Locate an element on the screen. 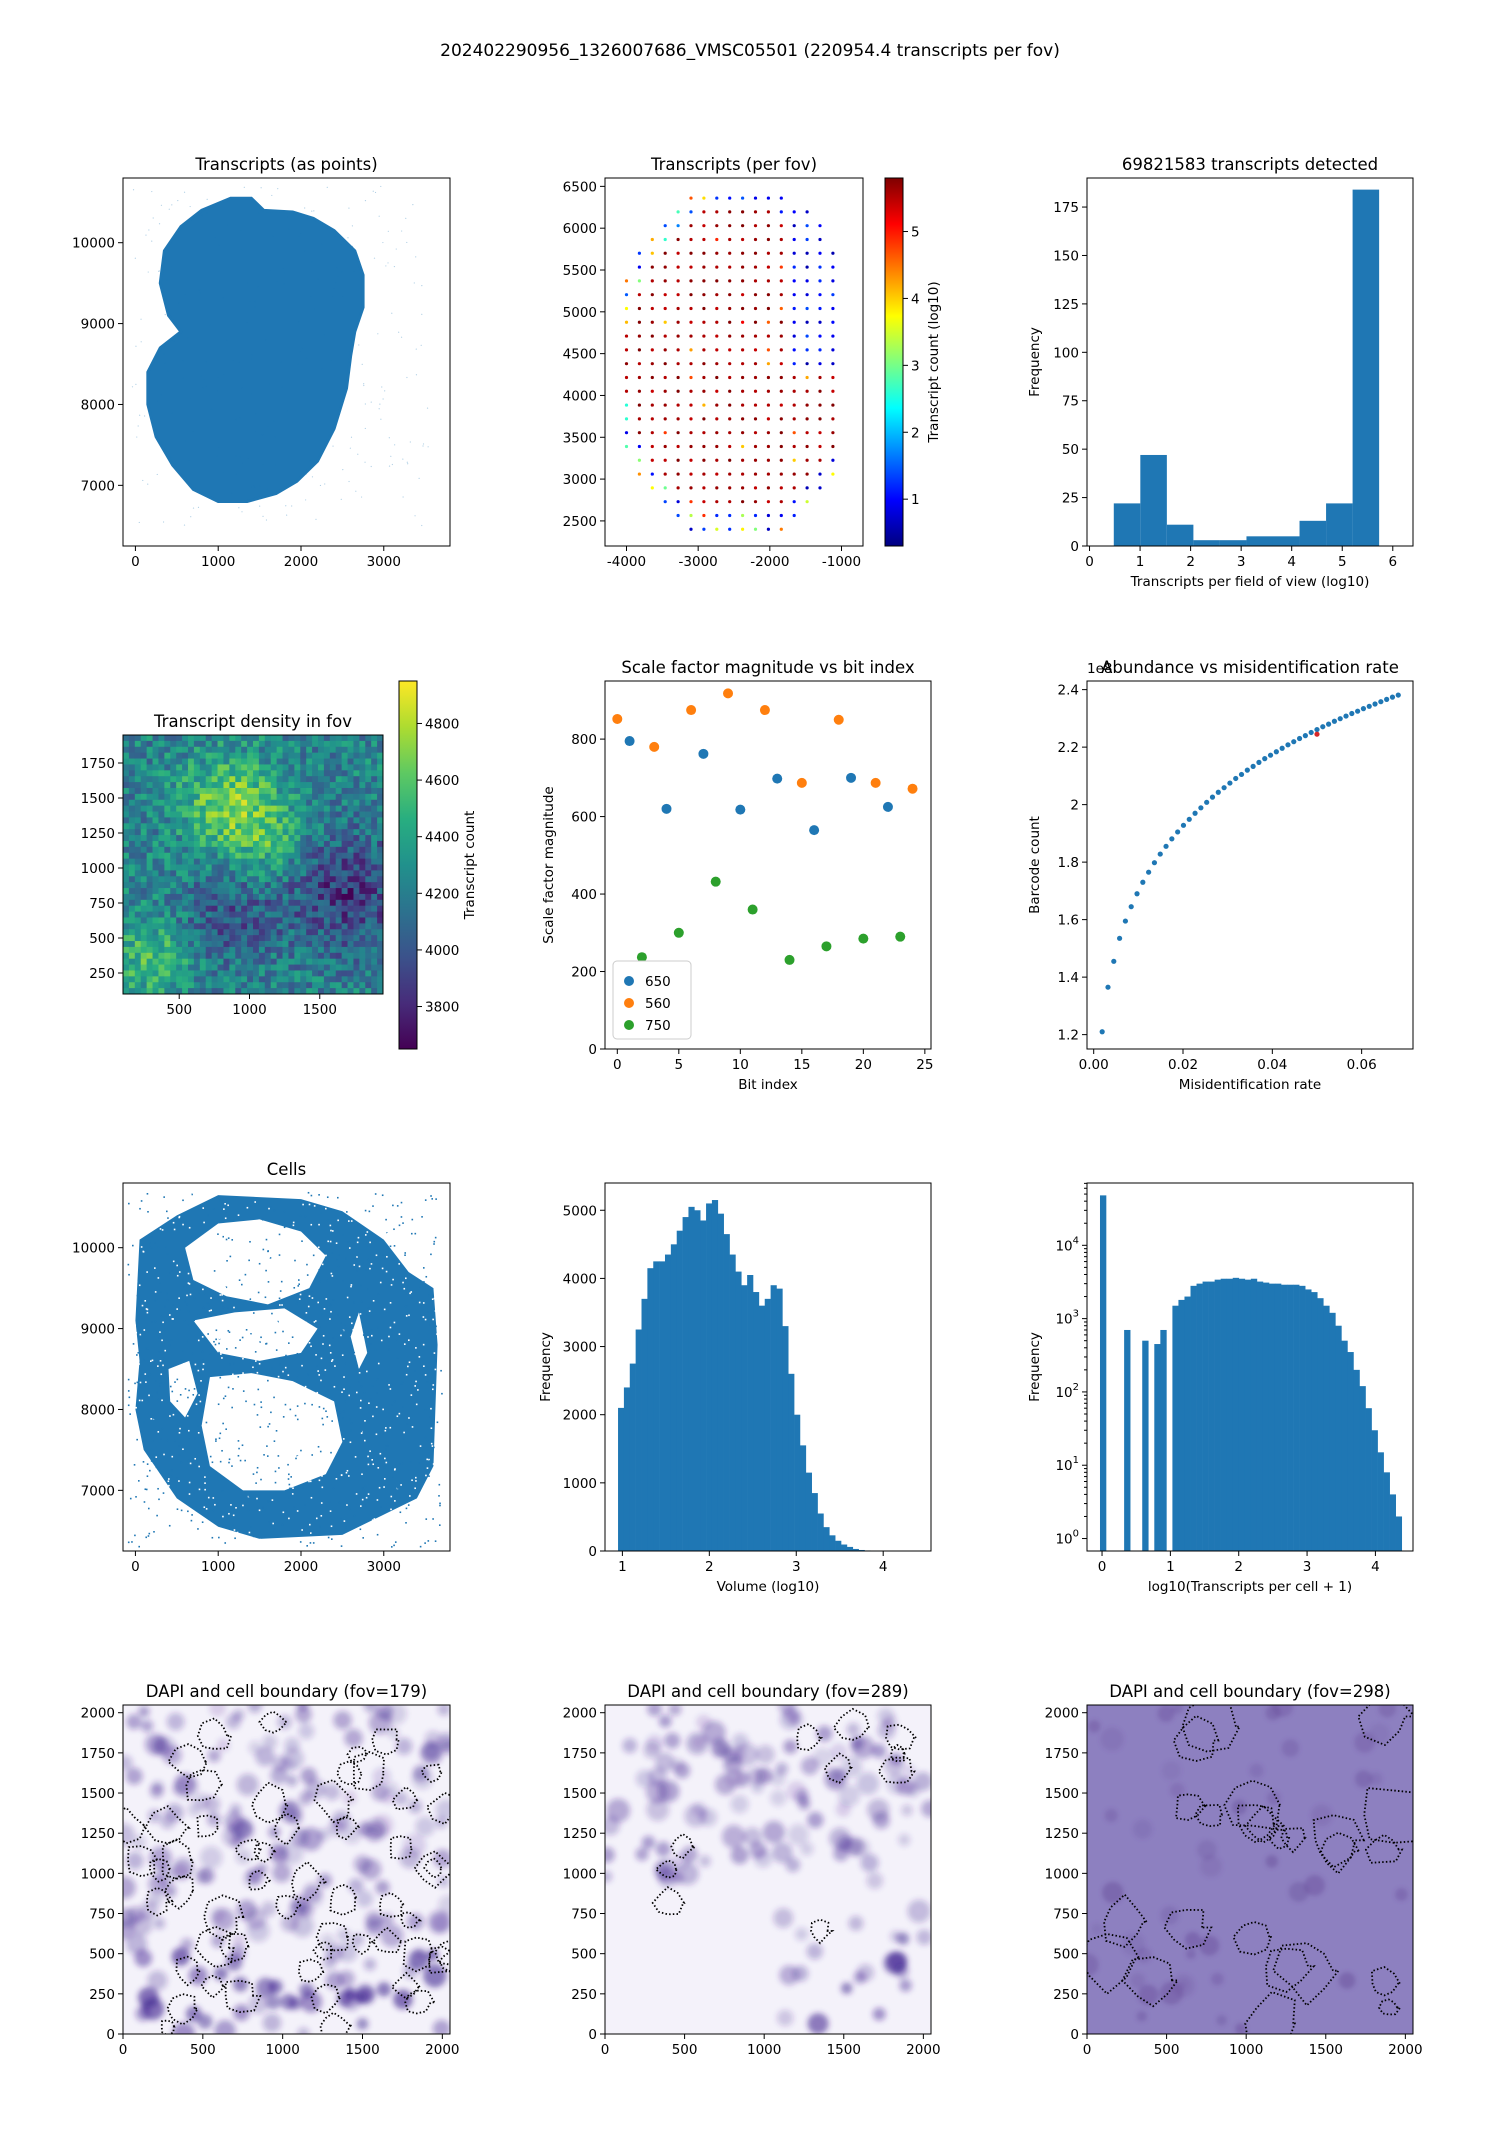 Image resolution: width=1500 pixels, height=2150 pixels. panel-title: Scale factor magnitude vs bit index is located at coordinates (767, 667).